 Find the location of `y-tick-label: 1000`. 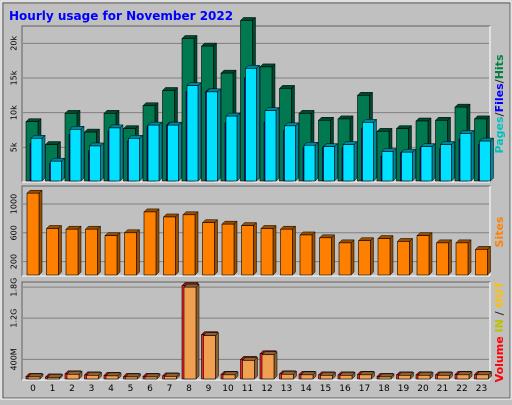

y-tick-label: 1000 is located at coordinates (14, 204).